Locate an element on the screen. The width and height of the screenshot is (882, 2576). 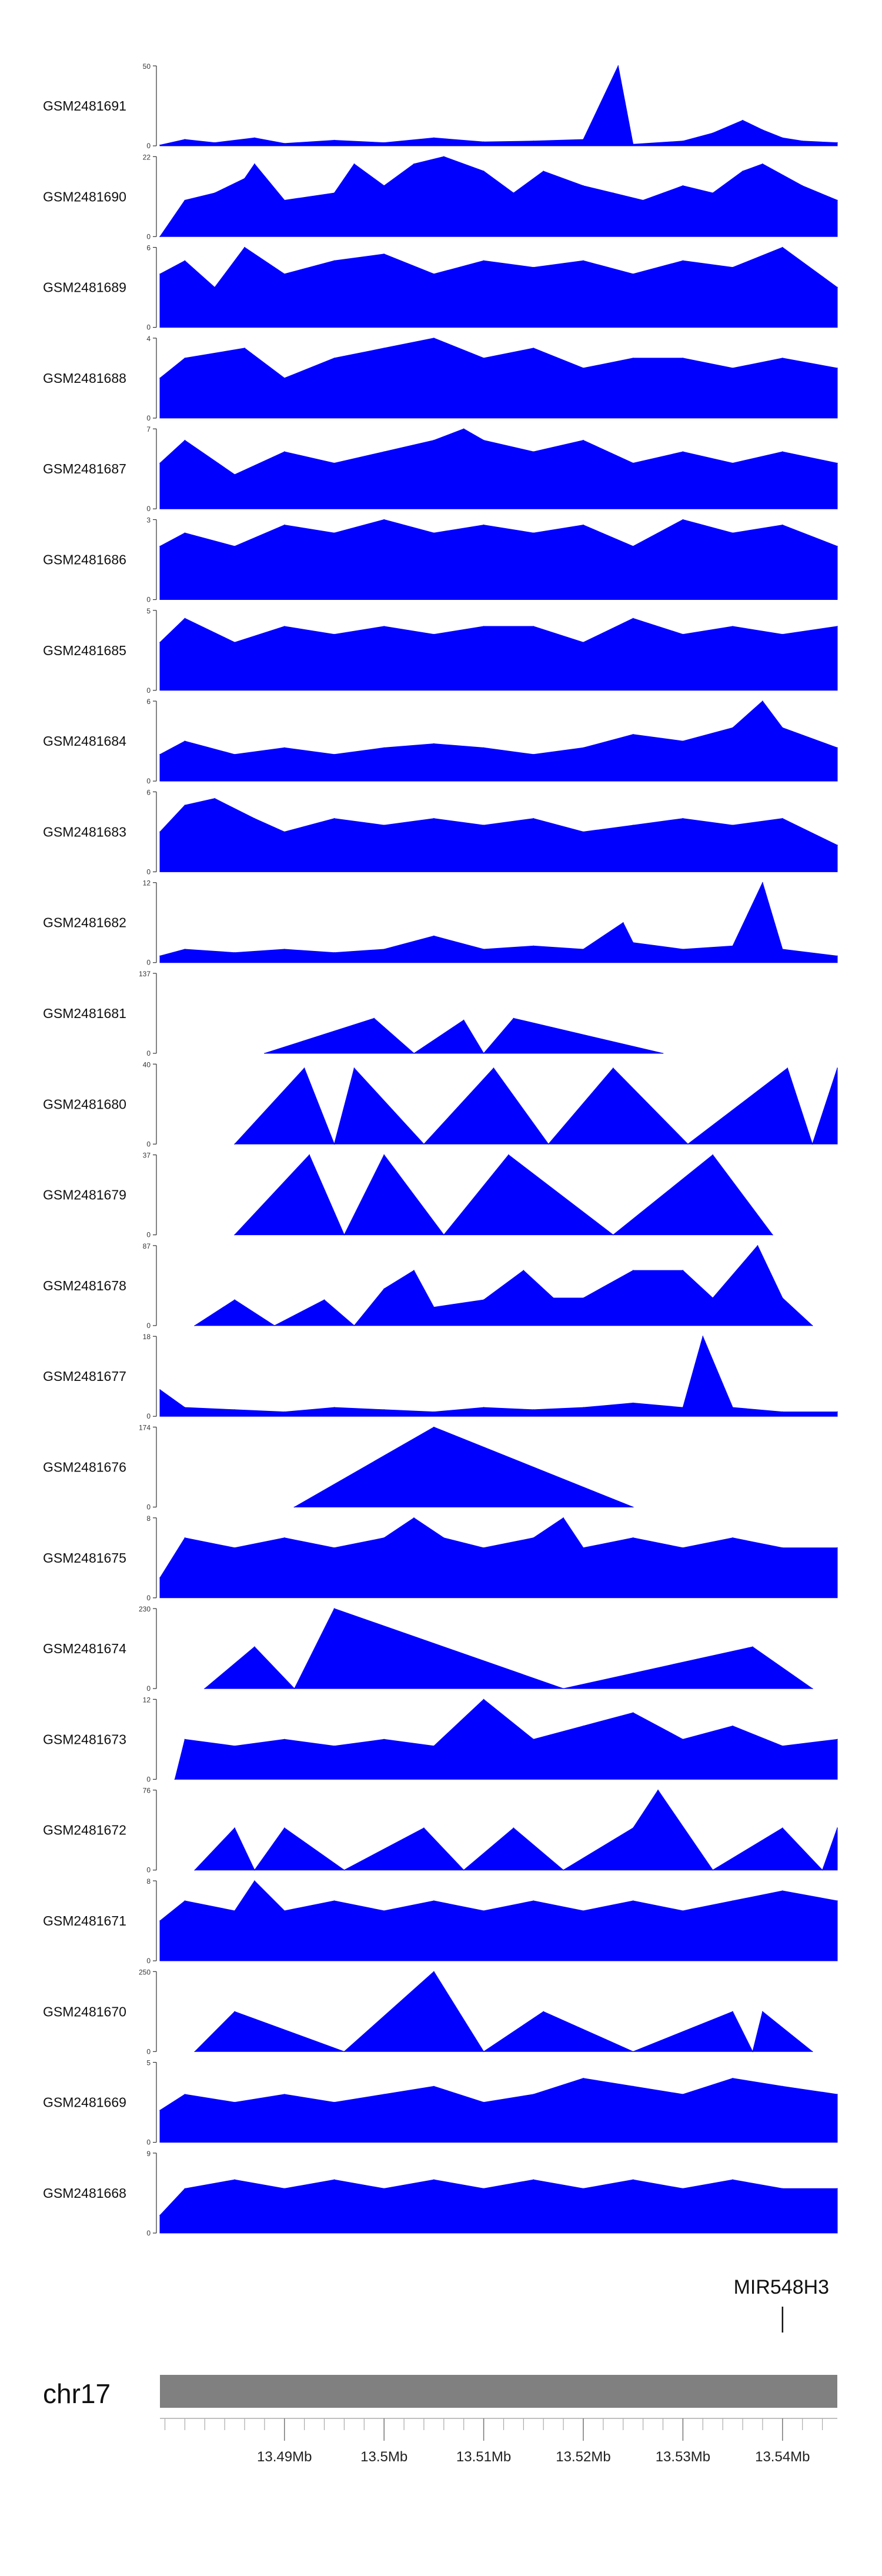
track-GSM2481668: GSM2481668 9 0 is located at coordinates (440, 2193).